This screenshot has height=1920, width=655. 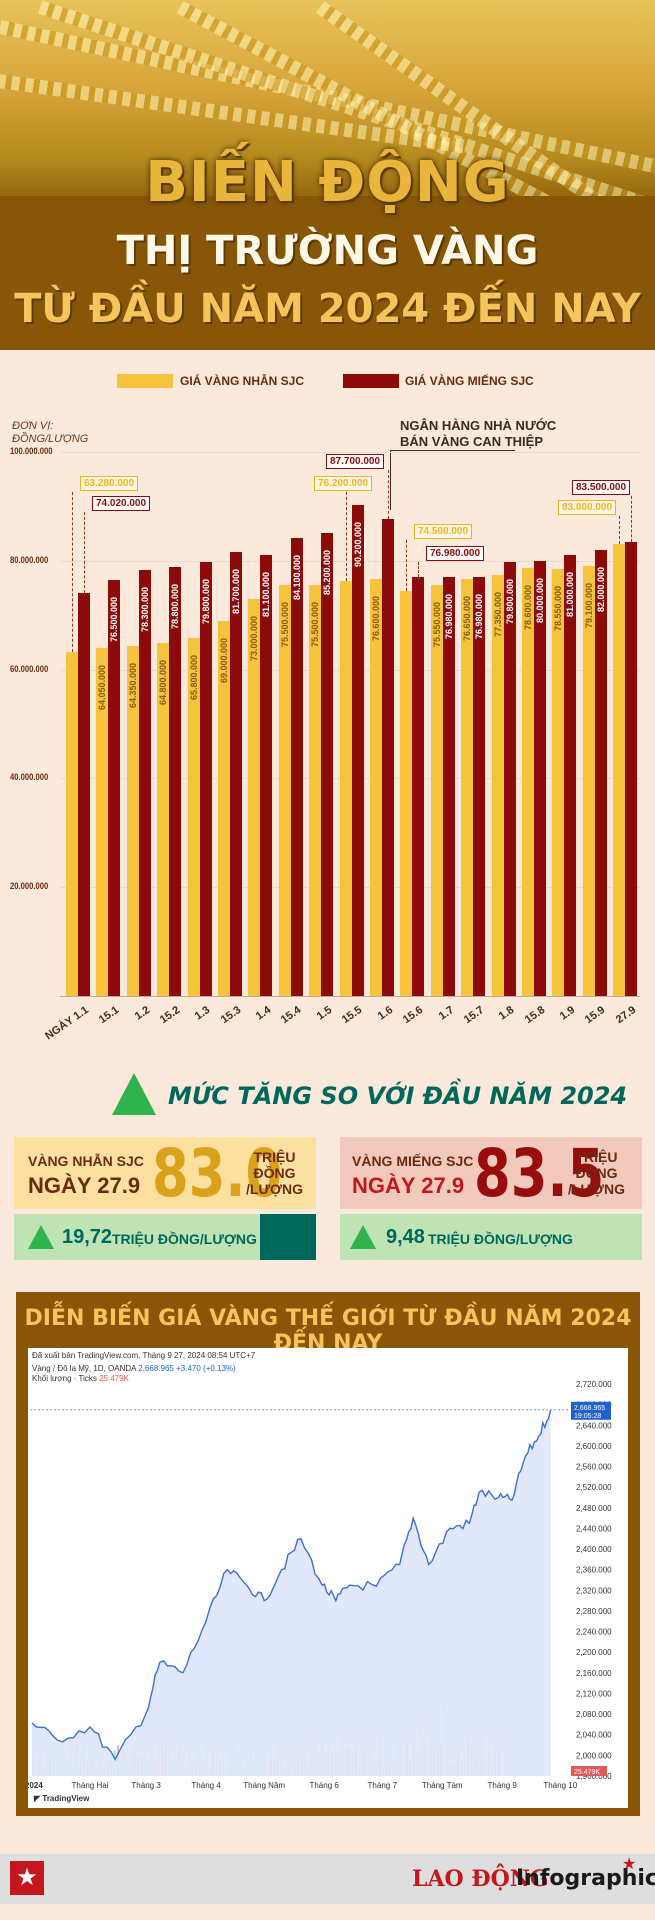 What do you see at coordinates (472, 441) in the screenshot?
I see `note-line-2: BÁN VÀNG CAN THIỆP` at bounding box center [472, 441].